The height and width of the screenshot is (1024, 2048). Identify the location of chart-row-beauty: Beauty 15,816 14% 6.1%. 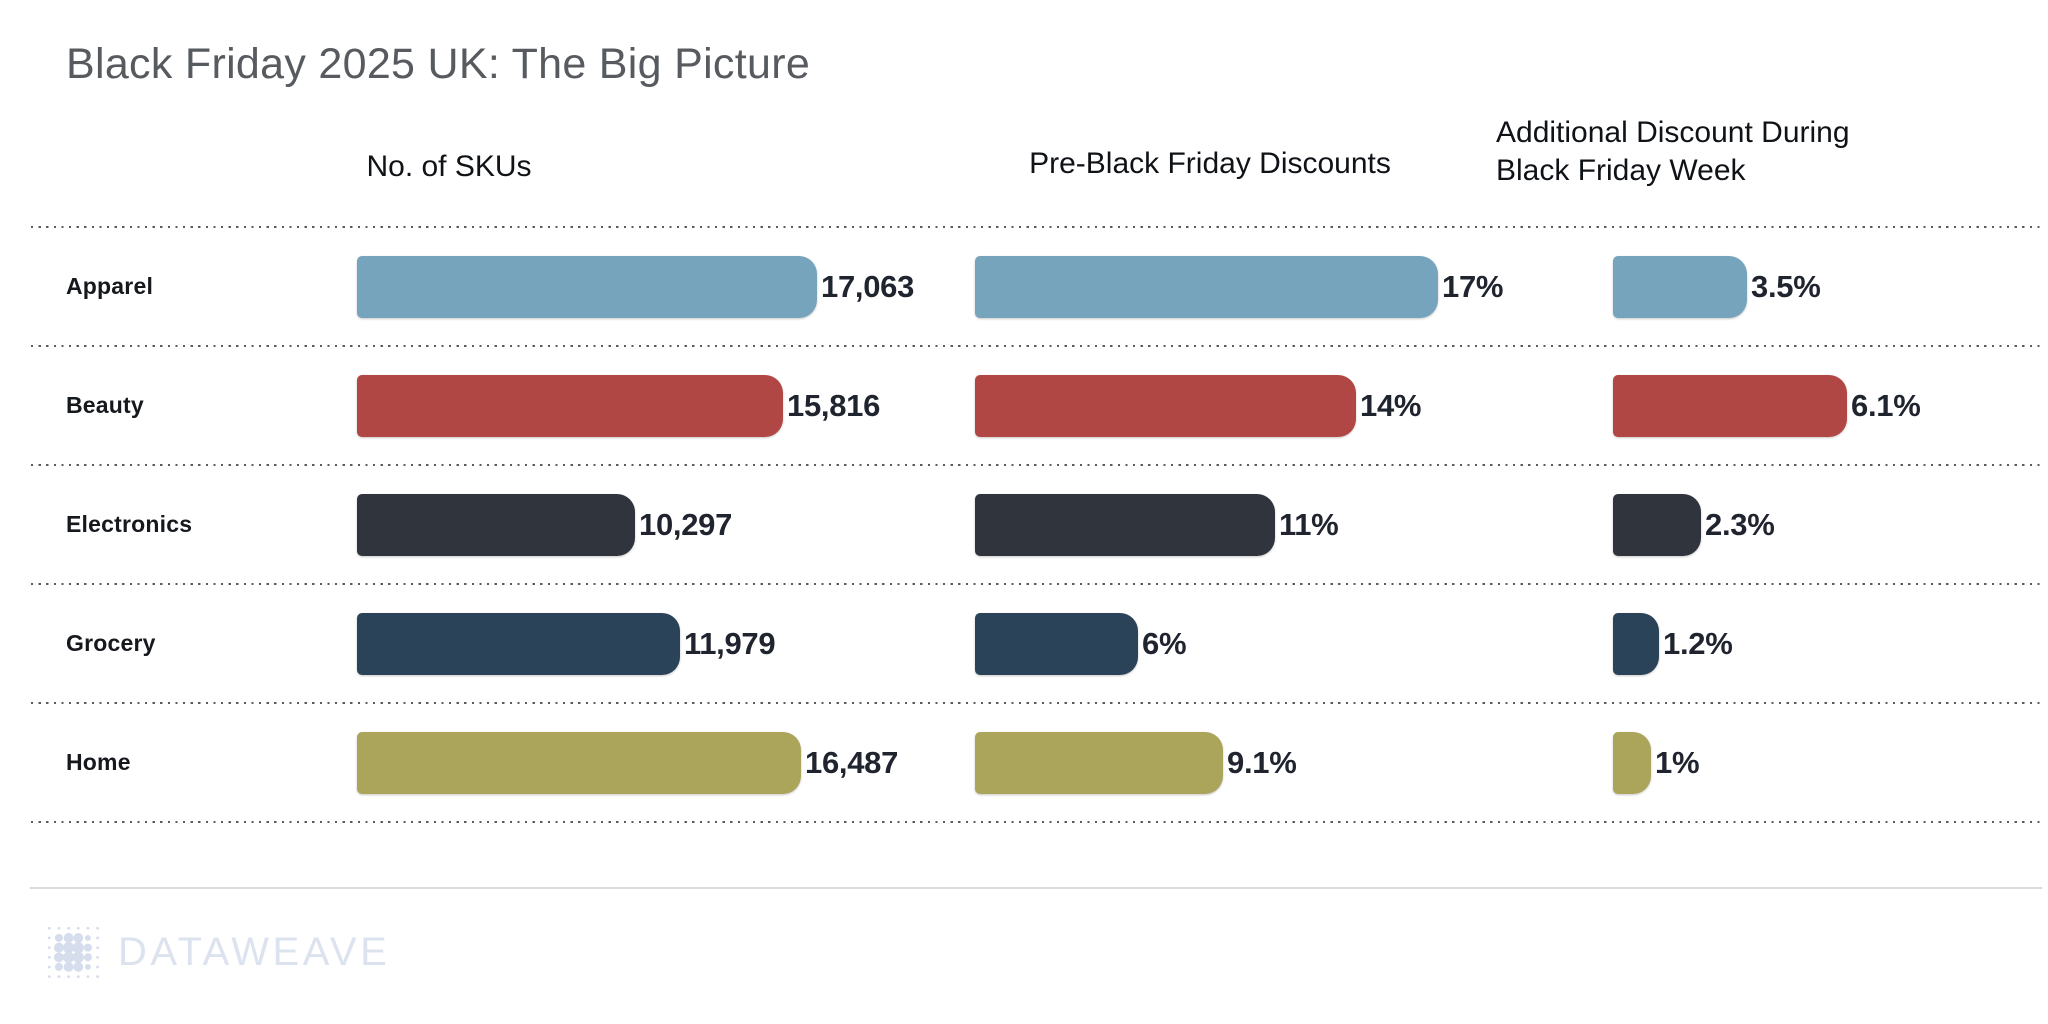
(1024, 405).